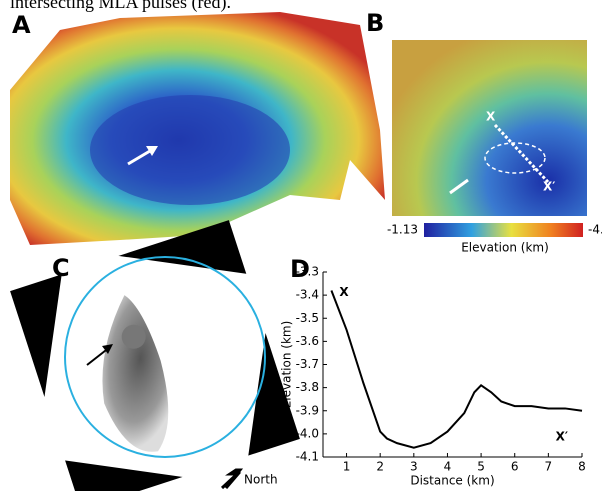 Image resolution: width=602 pixels, height=491 pixels. I want to click on x-tick-label: 3, so click(414, 467).